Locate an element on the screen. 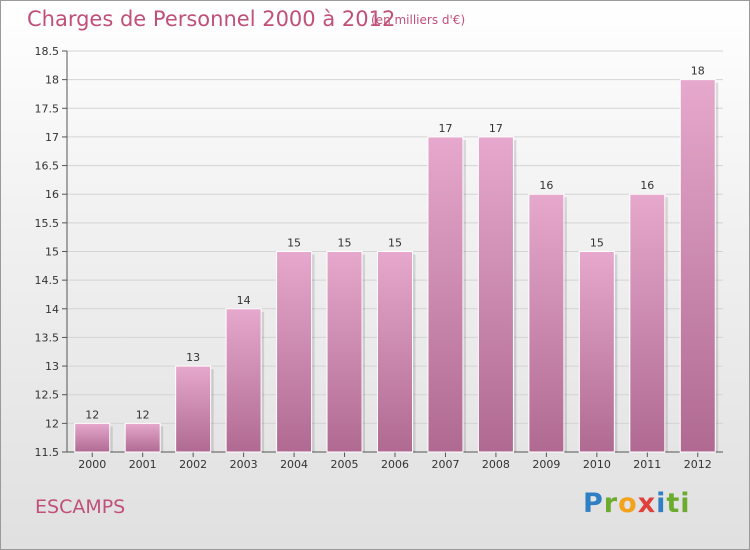 This screenshot has width=750, height=550. y-tick-label: 12.5 is located at coordinates (47, 395).